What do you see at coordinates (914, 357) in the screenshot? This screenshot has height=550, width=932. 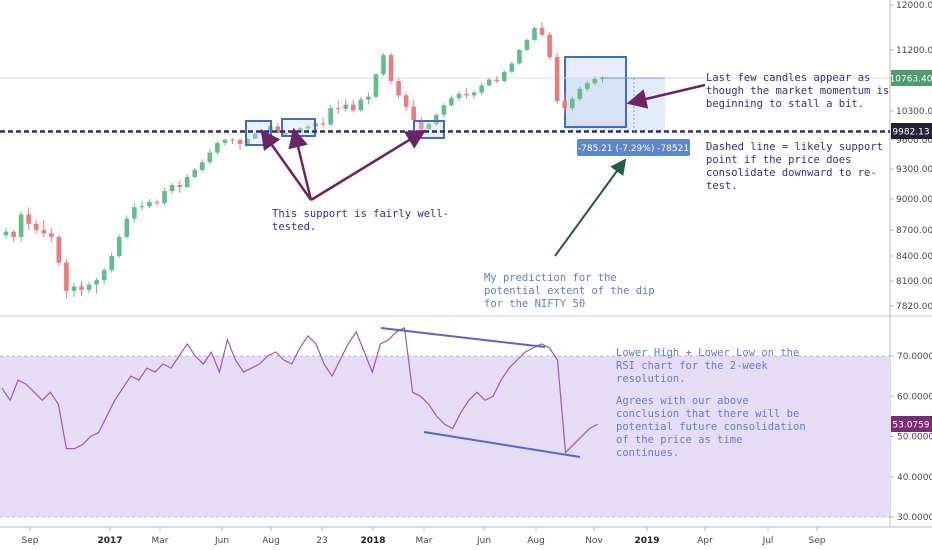 I see `rsi-tick-label: 70.0000` at bounding box center [914, 357].